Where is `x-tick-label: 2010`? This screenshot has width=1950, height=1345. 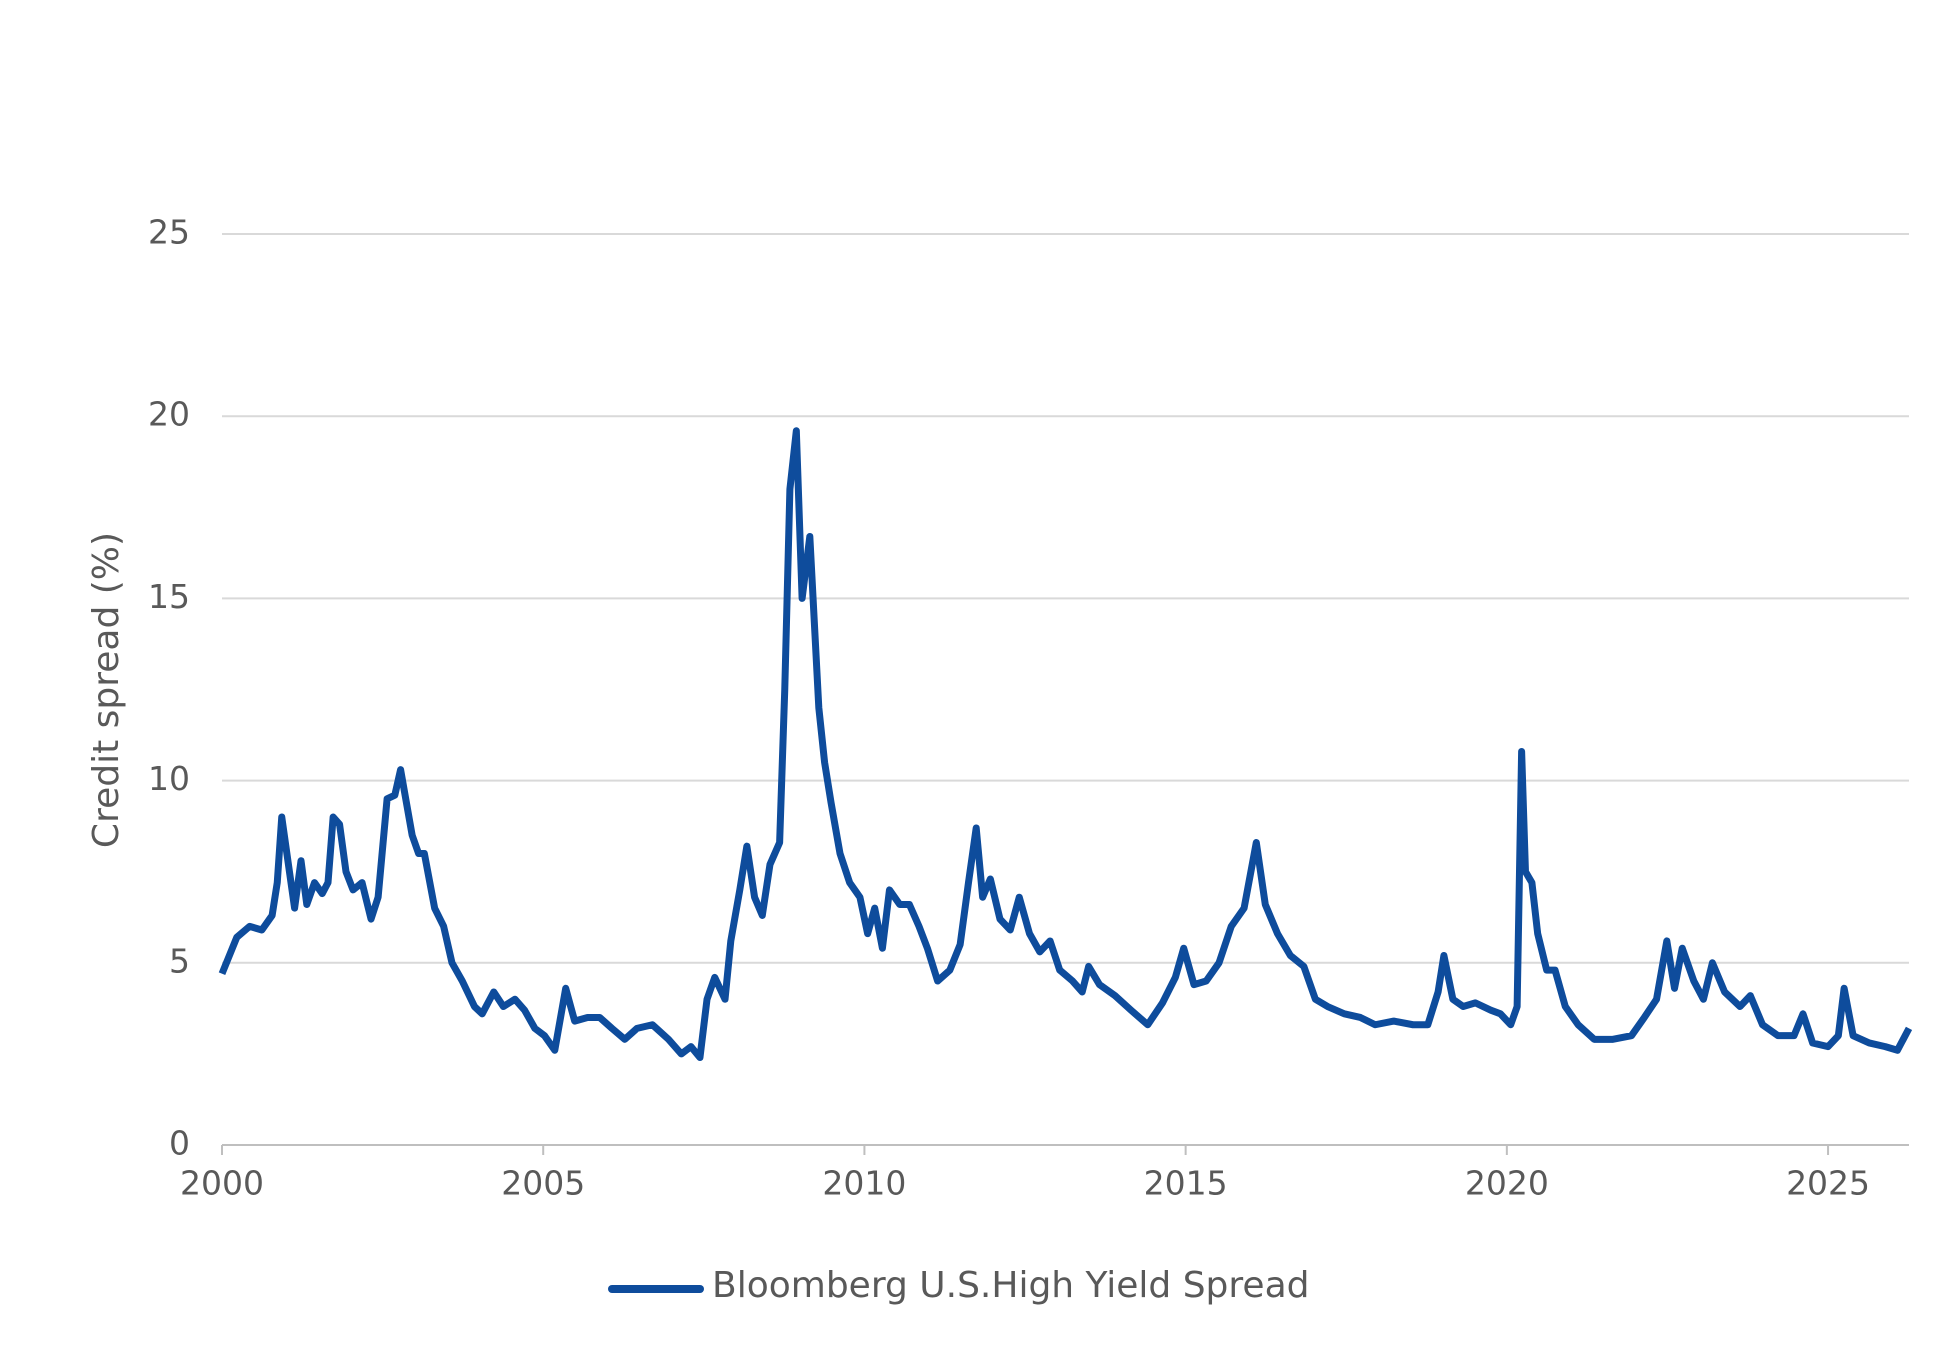 x-tick-label: 2010 is located at coordinates (864, 1183).